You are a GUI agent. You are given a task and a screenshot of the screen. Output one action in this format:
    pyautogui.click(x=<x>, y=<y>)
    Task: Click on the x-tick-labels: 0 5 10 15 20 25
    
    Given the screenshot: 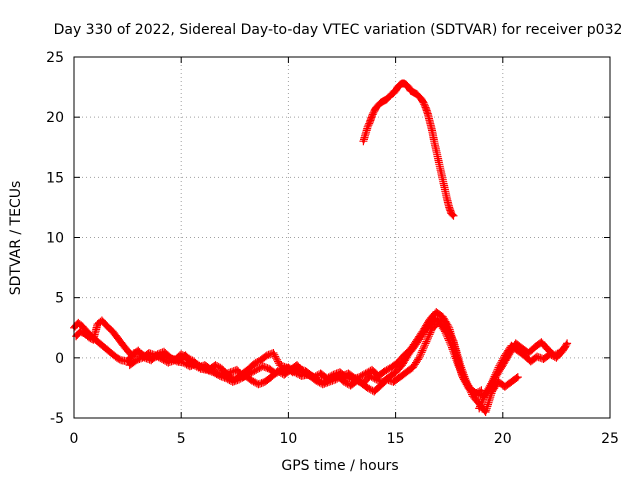 What is the action you would take?
    pyautogui.click(x=344, y=439)
    